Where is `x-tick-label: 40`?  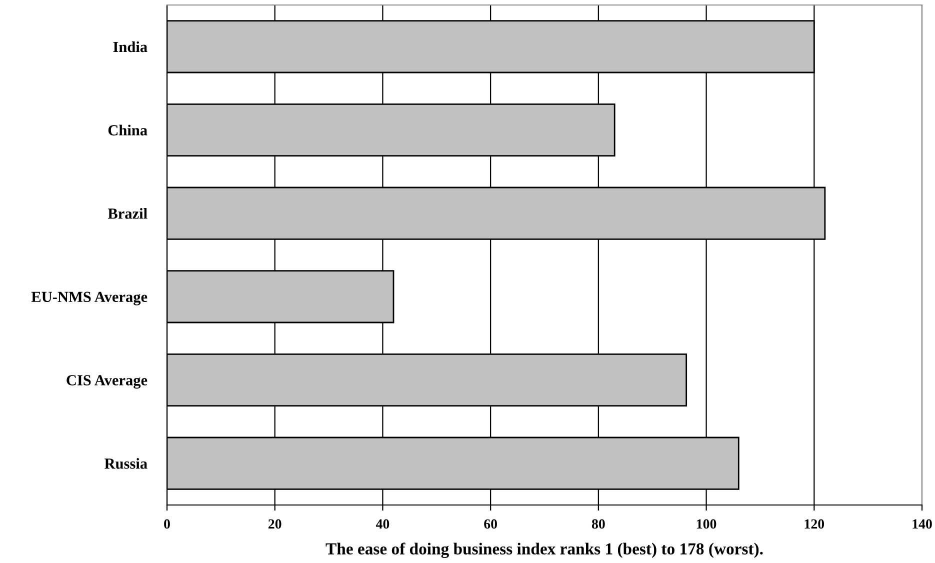 x-tick-label: 40 is located at coordinates (383, 524).